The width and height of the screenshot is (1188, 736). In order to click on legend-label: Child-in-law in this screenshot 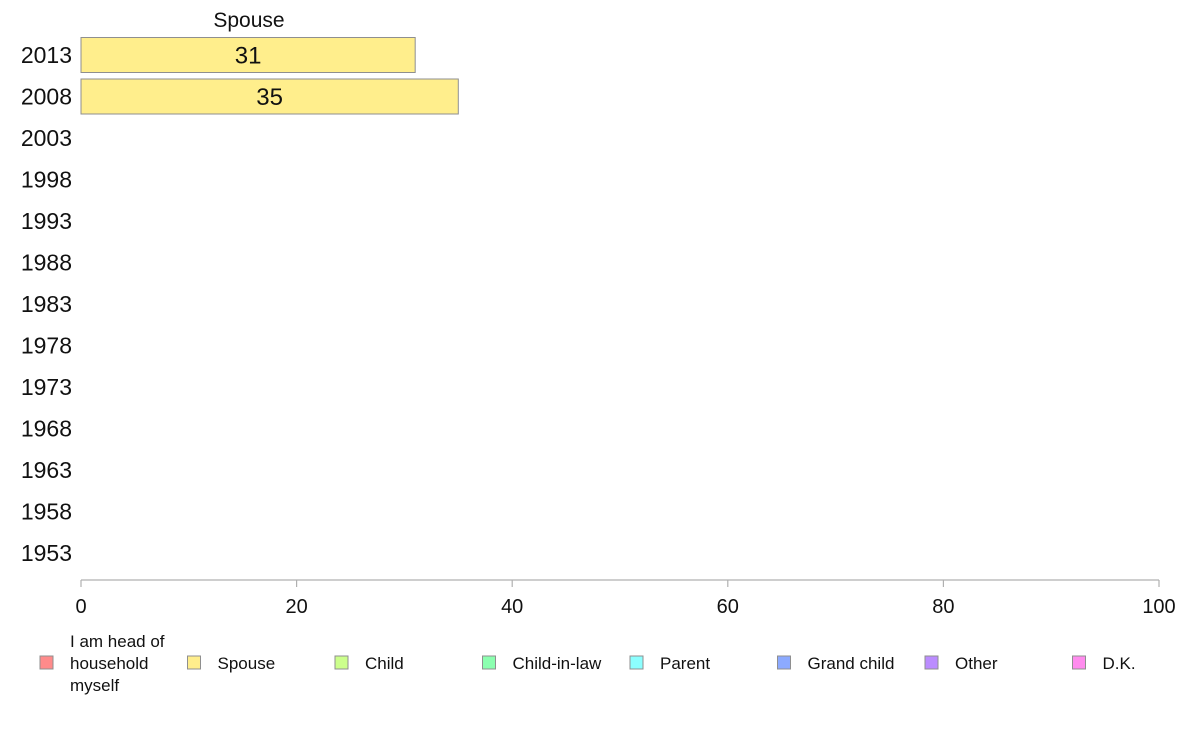, I will do `click(558, 663)`.